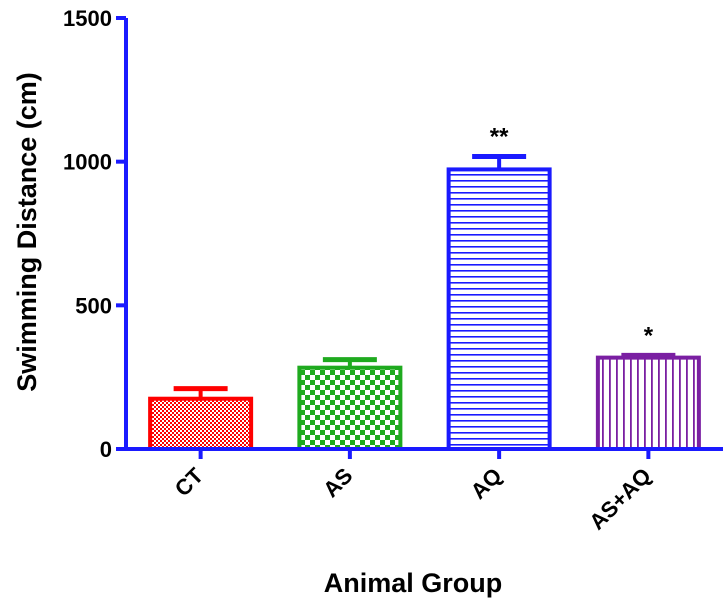  What do you see at coordinates (423, 491) in the screenshot?
I see `x-axis: CT AS AQ AS+AQ` at bounding box center [423, 491].